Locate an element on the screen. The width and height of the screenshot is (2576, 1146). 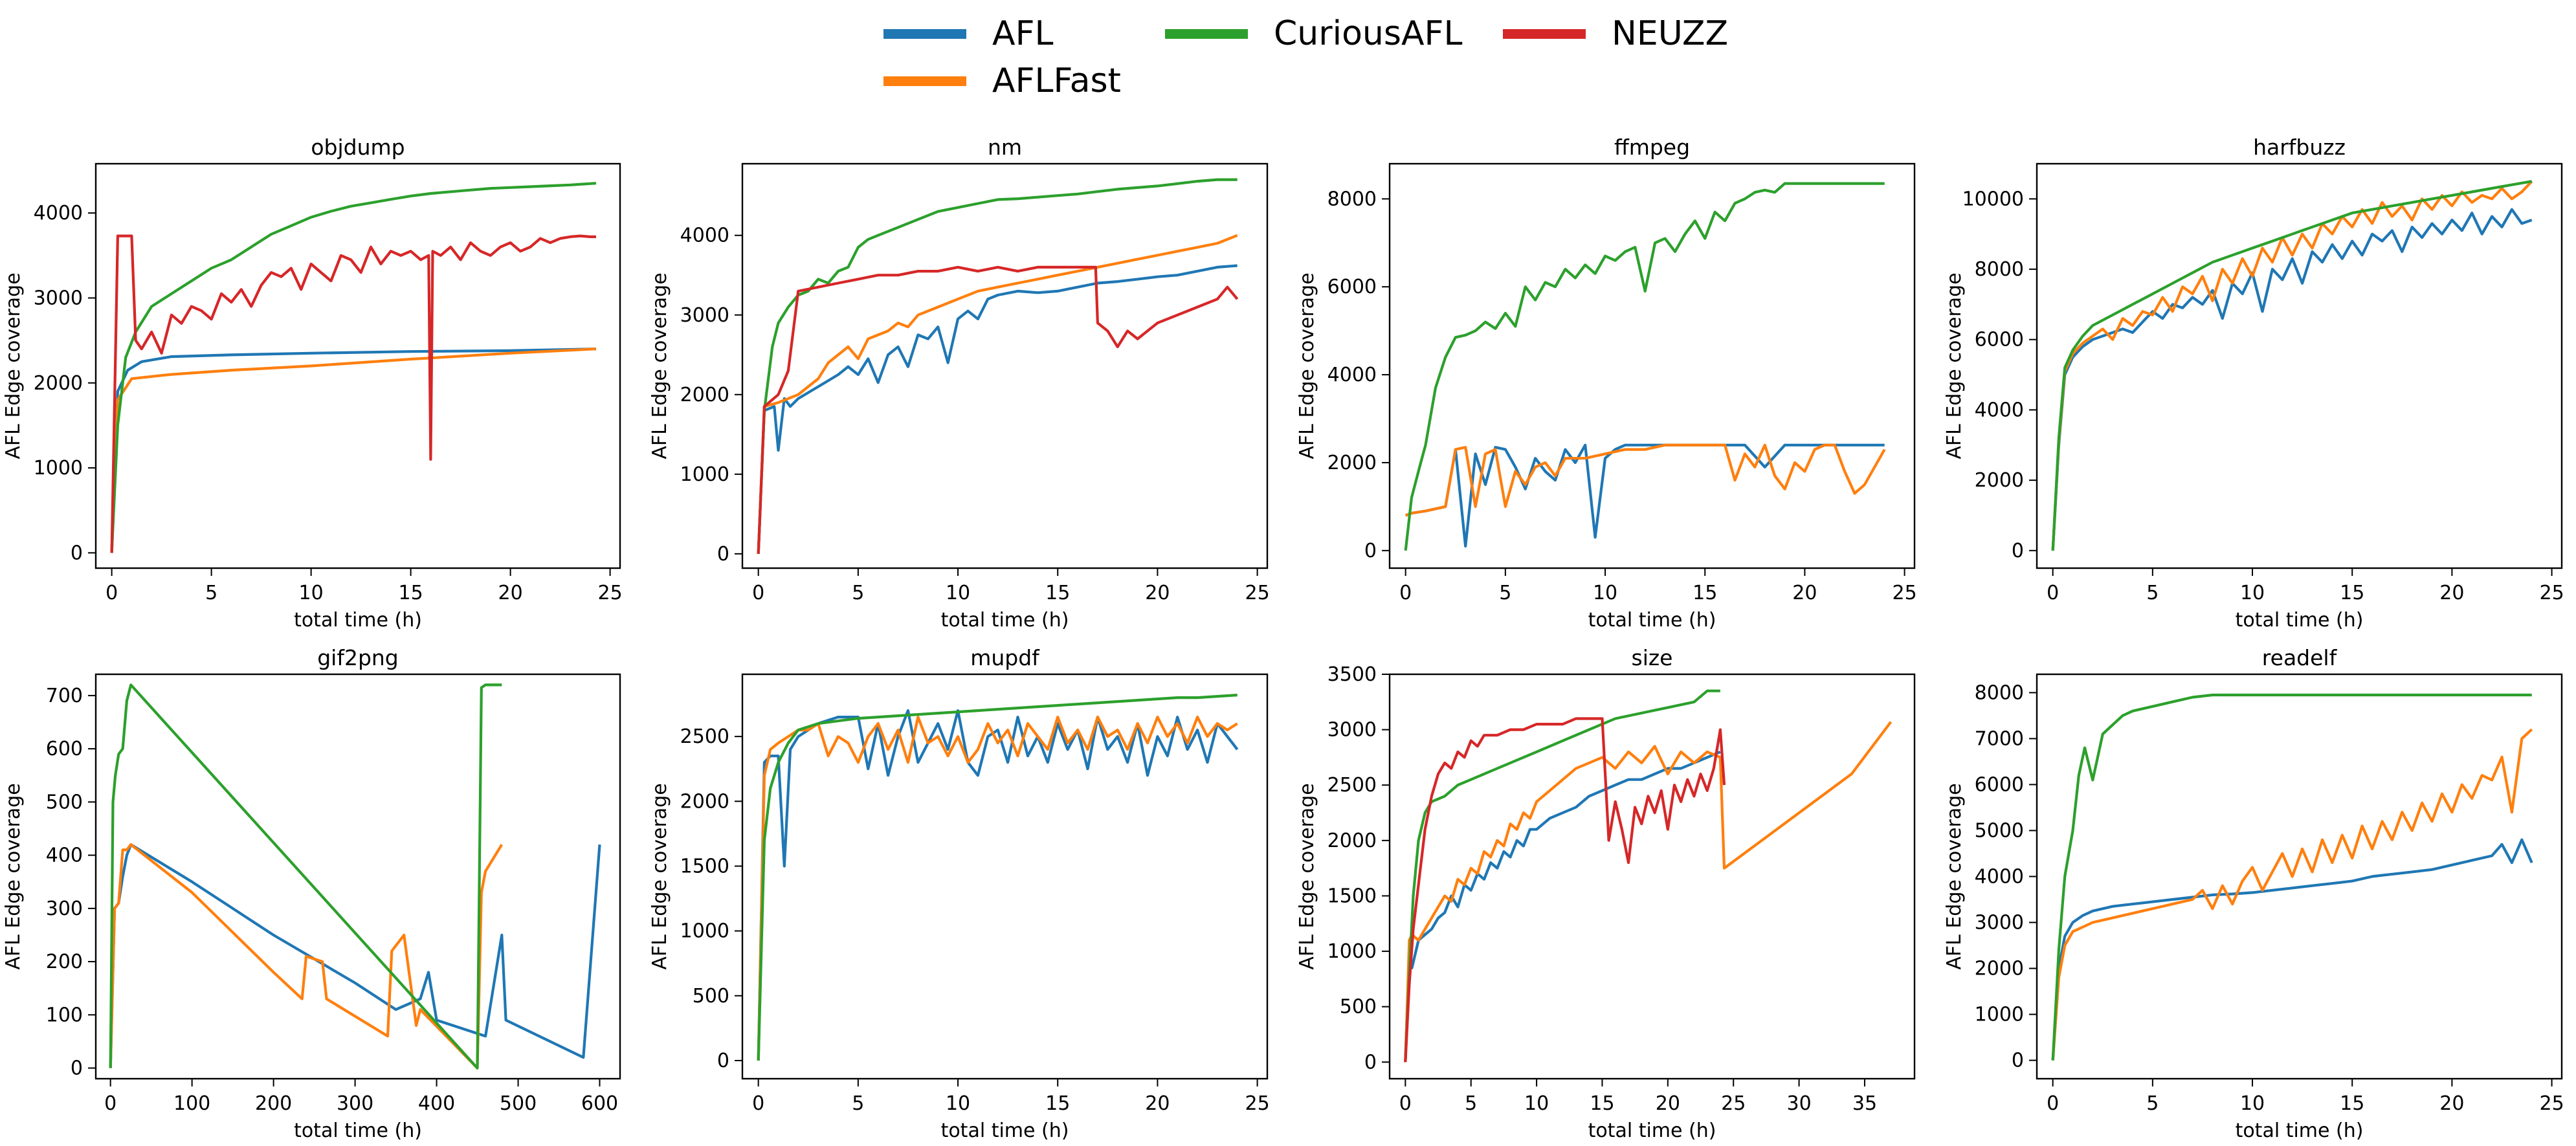
legend-swatch-curiousafl is located at coordinates (1206, 33).